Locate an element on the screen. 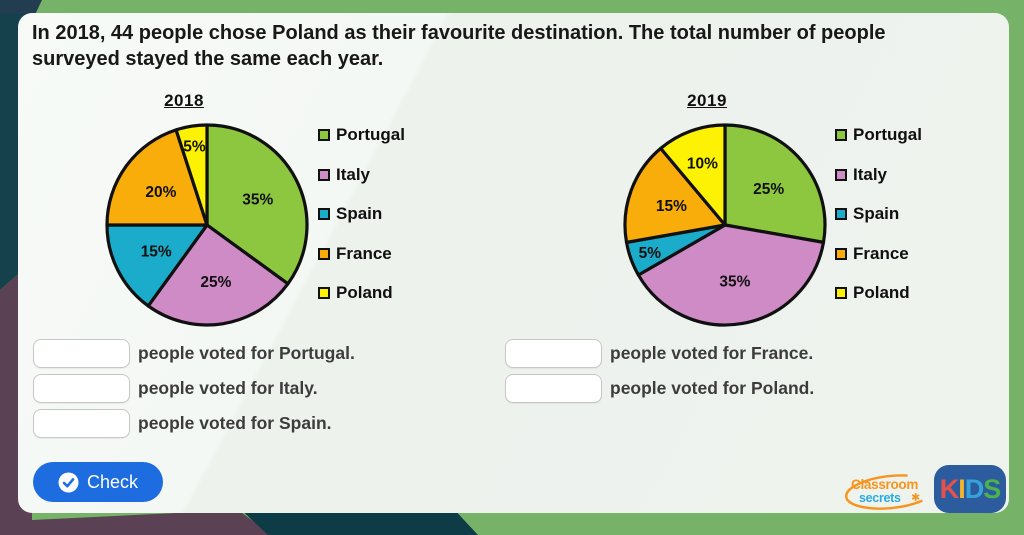 The height and width of the screenshot is (535, 1024). classroom-secrets-logo: Classroom secrets ✱ is located at coordinates (891, 493).